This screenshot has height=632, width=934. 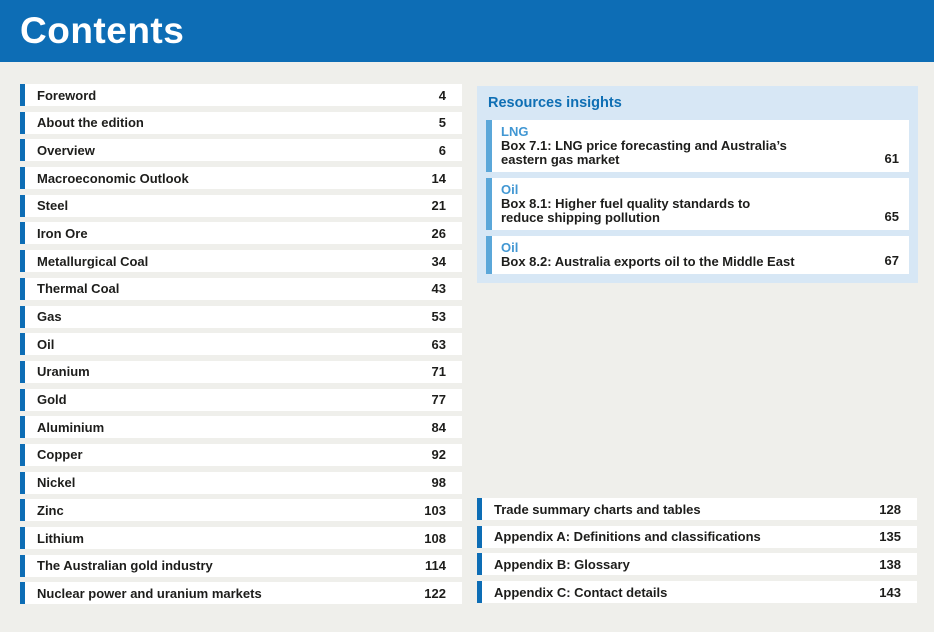 I want to click on toc-row: Gas 53, so click(x=241, y=316).